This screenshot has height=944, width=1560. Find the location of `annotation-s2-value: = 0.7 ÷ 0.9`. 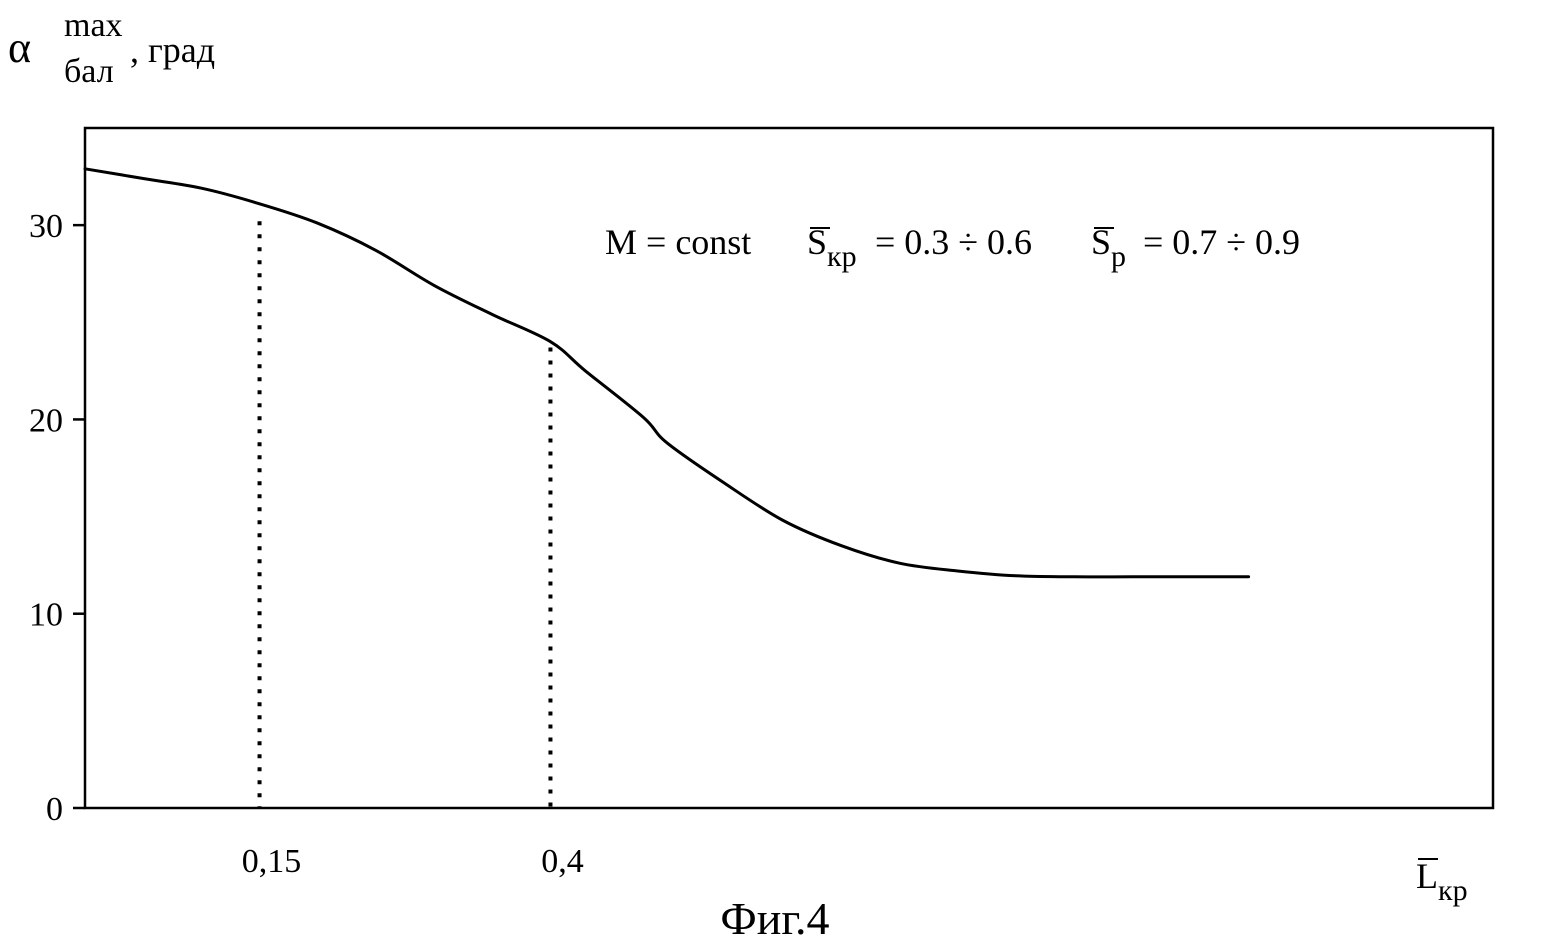

annotation-s2-value: = 0.7 ÷ 0.9 is located at coordinates (1217, 242).